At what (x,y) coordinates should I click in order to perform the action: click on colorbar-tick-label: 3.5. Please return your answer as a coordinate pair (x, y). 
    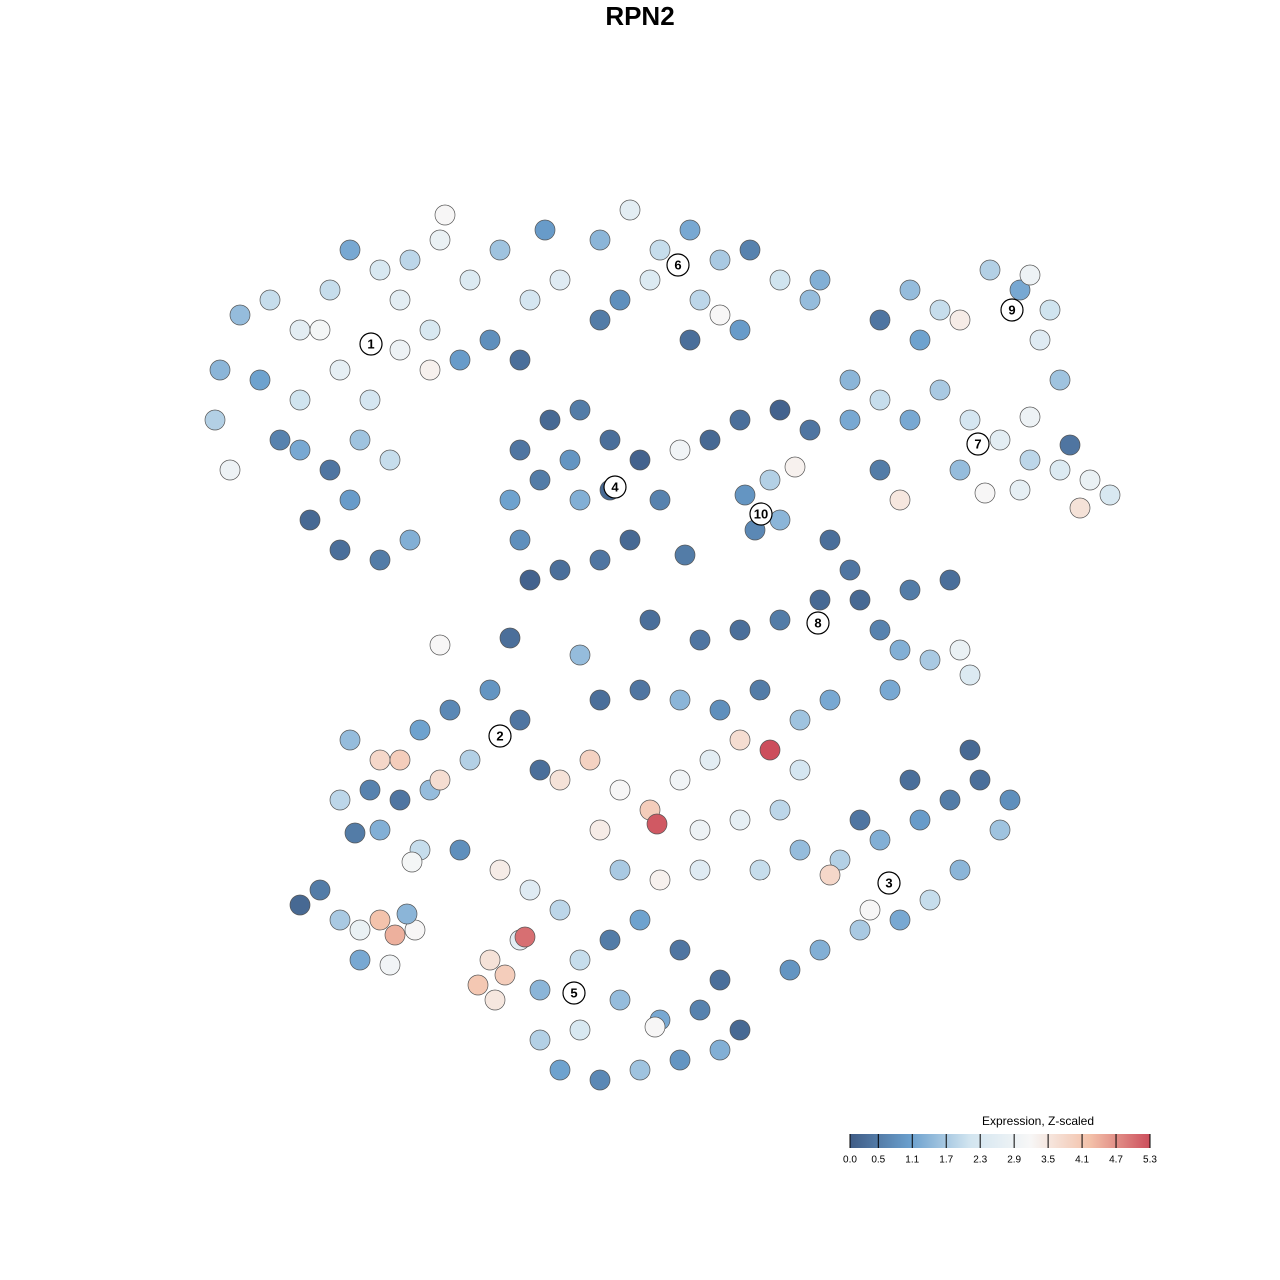
    Looking at the image, I should click on (1048, 1160).